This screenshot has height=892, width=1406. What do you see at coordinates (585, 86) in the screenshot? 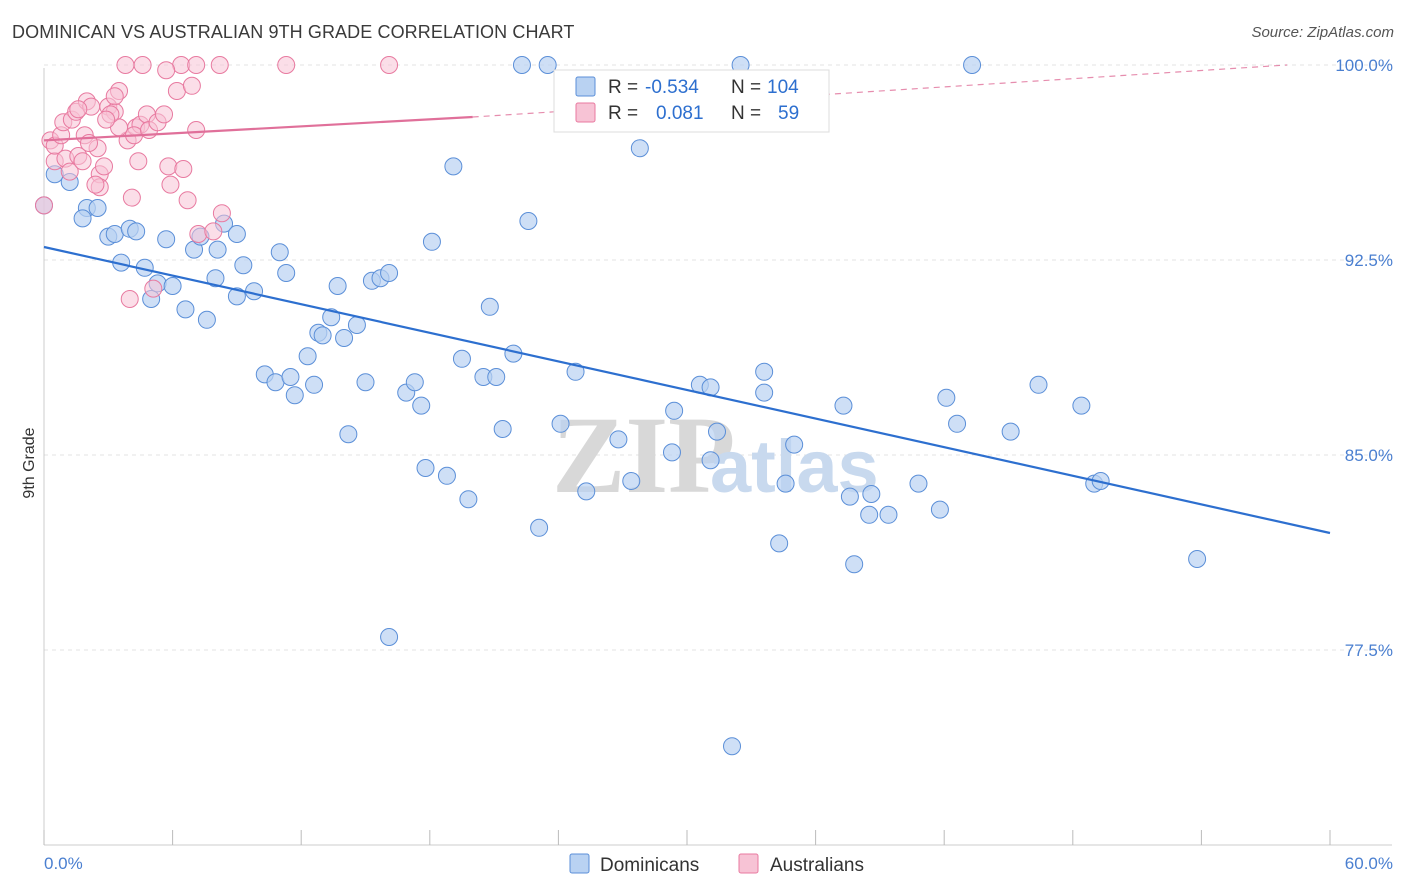
I see `legend-swatch-dominicans` at bounding box center [585, 86].